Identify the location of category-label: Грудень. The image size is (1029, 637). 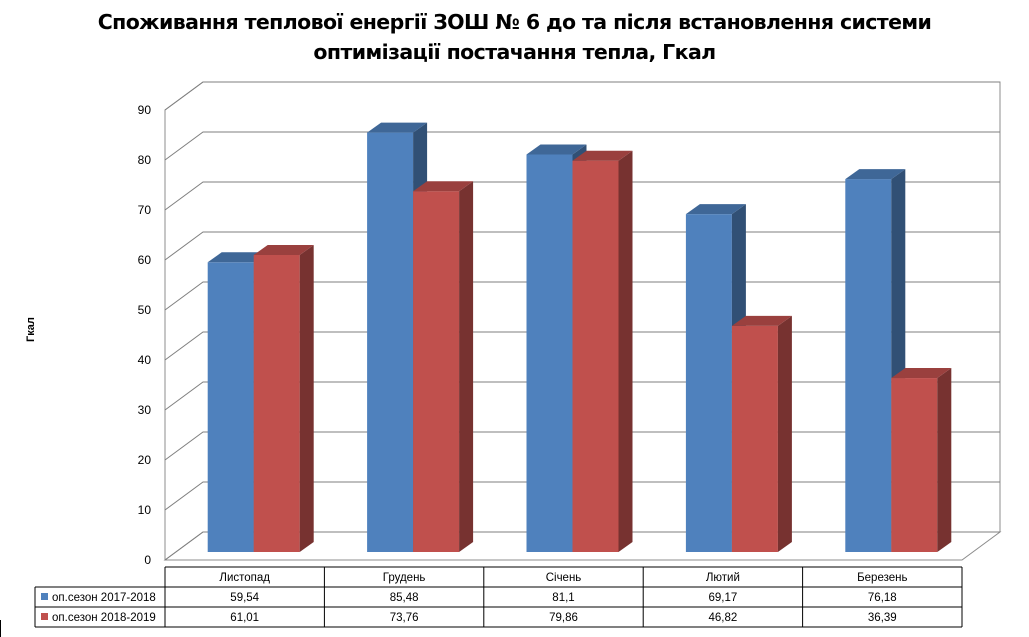
(404, 578).